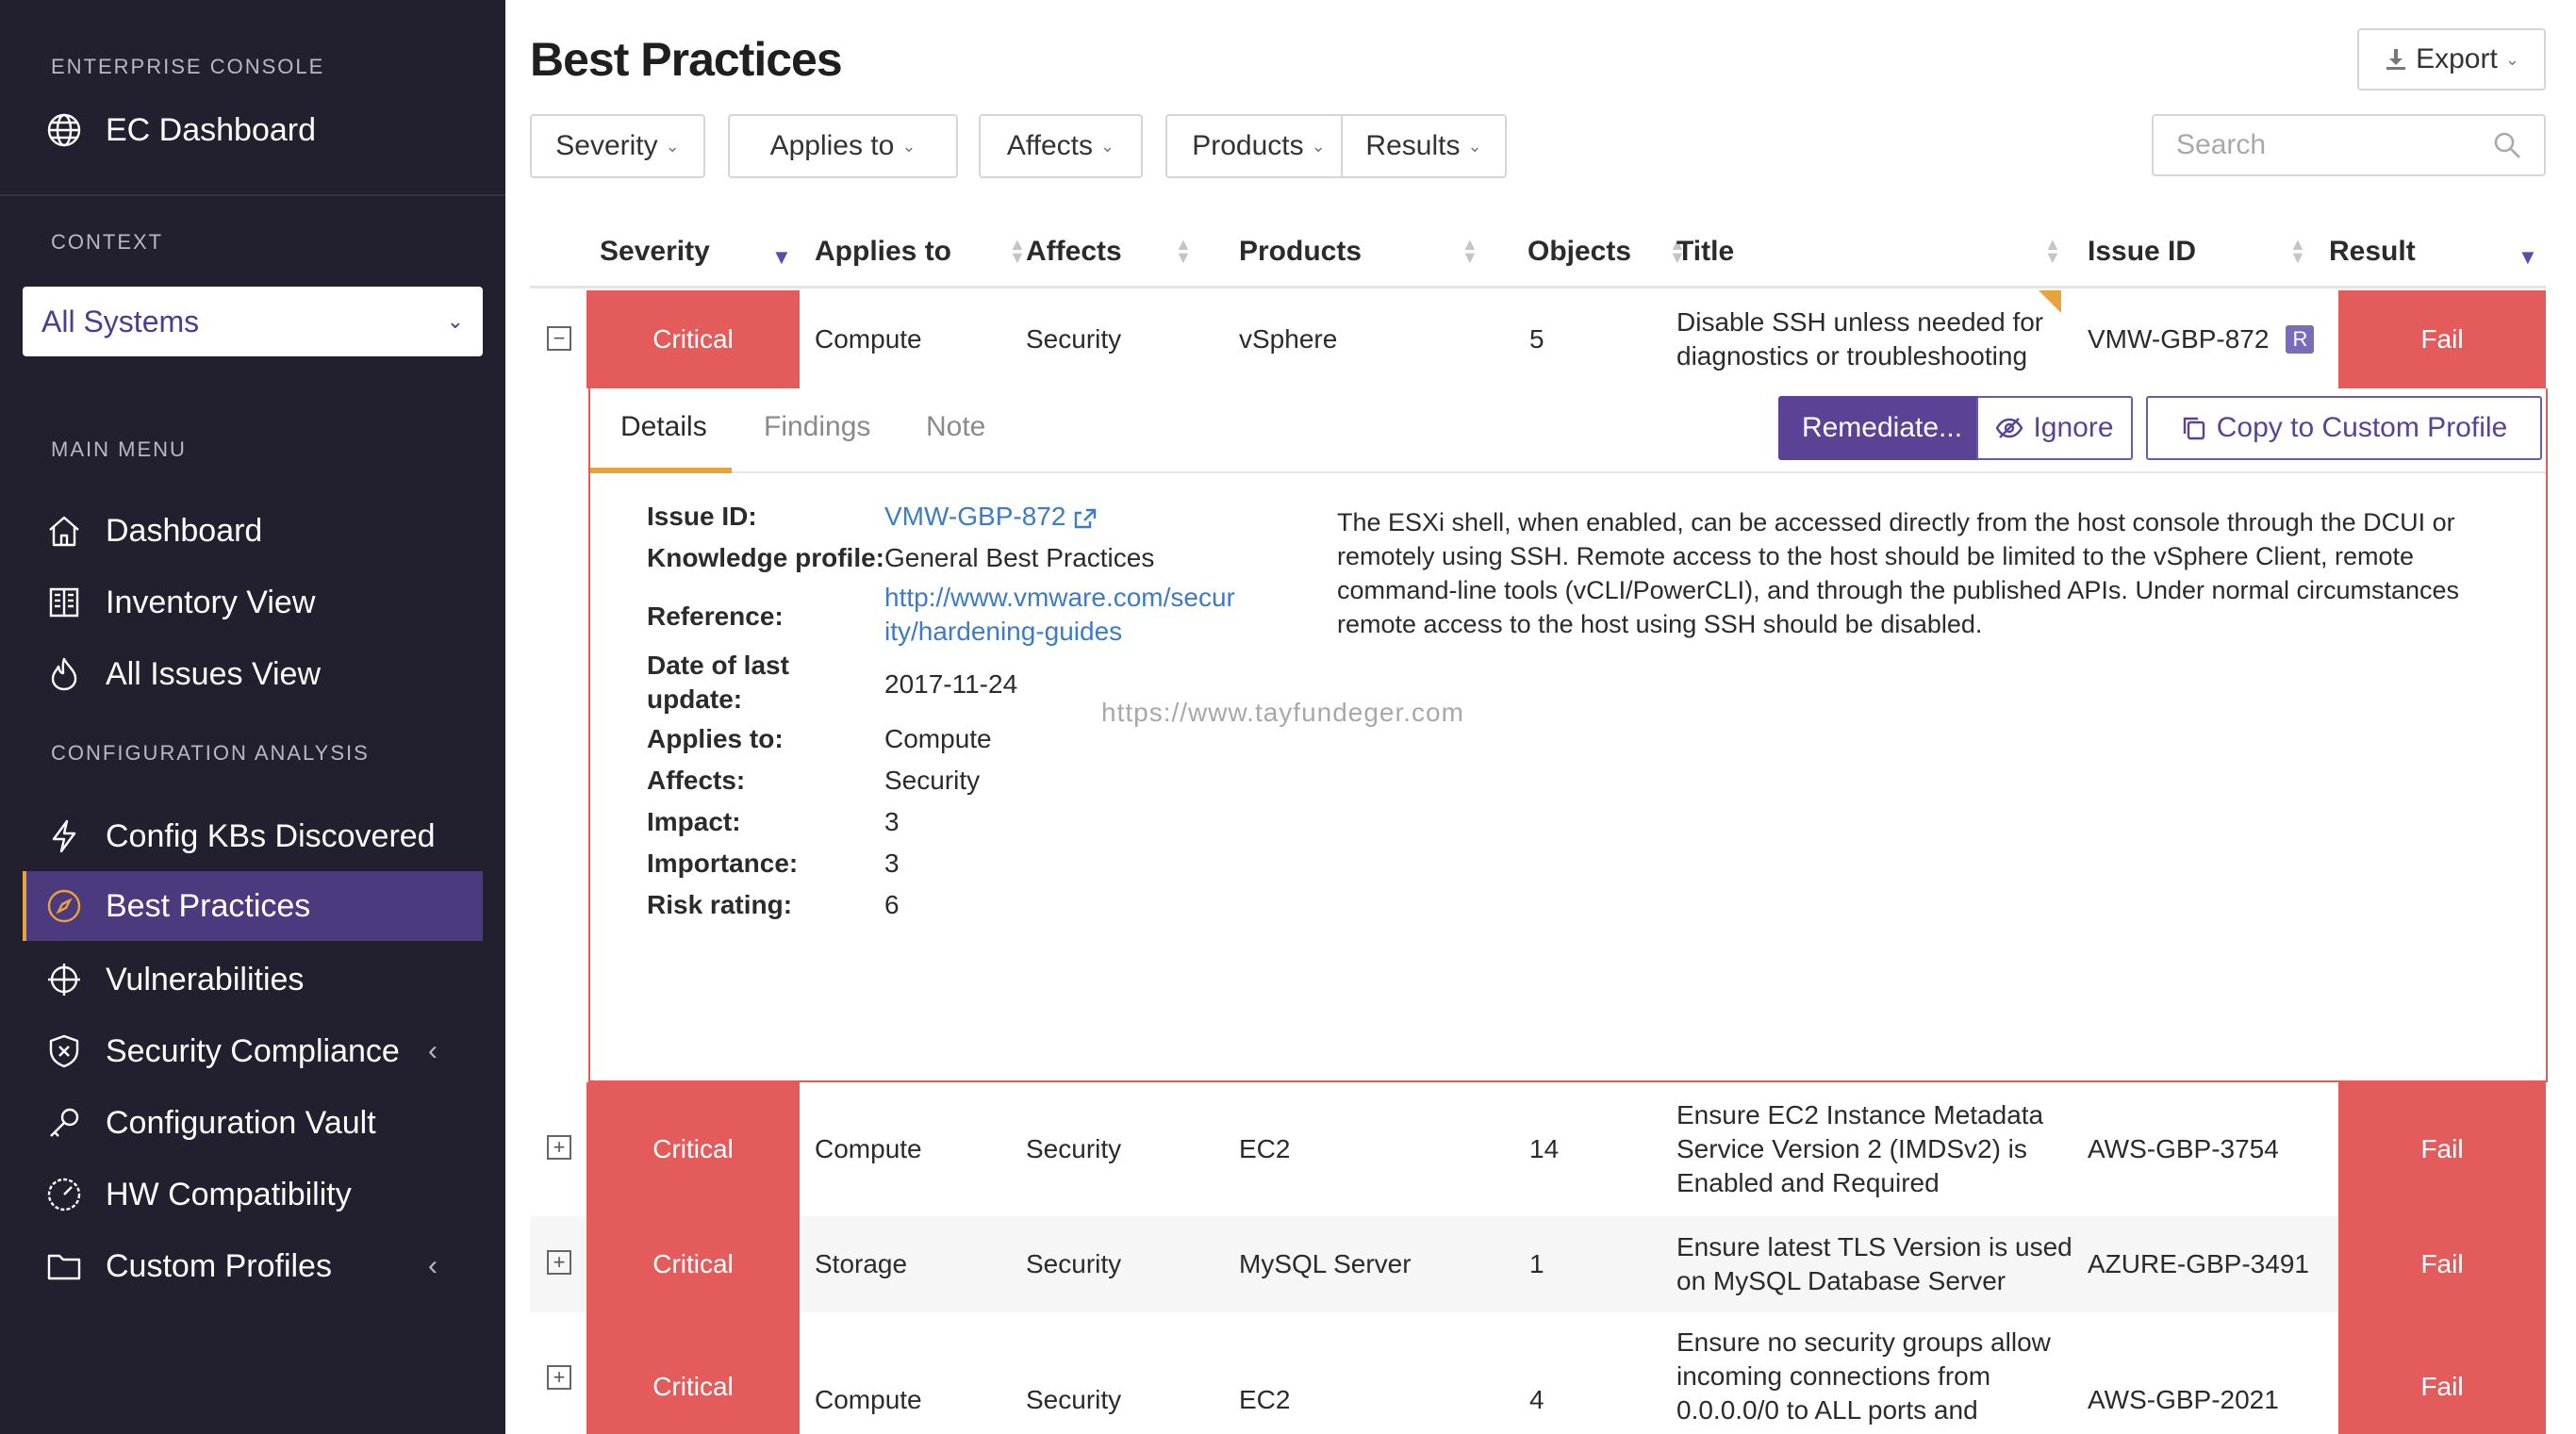 The image size is (2576, 1434). I want to click on configuration-analysis-label: CONFIGURATION ANALYSIS, so click(210, 753).